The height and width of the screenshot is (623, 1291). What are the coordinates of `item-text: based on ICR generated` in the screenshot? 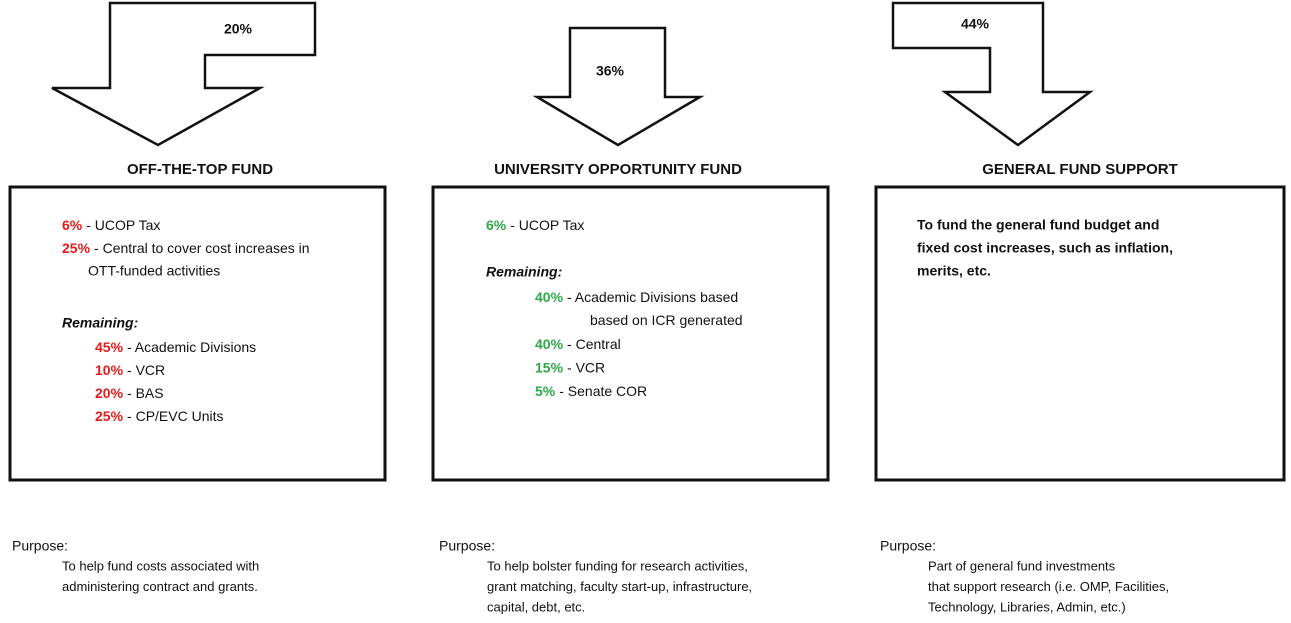 It's located at (666, 320).